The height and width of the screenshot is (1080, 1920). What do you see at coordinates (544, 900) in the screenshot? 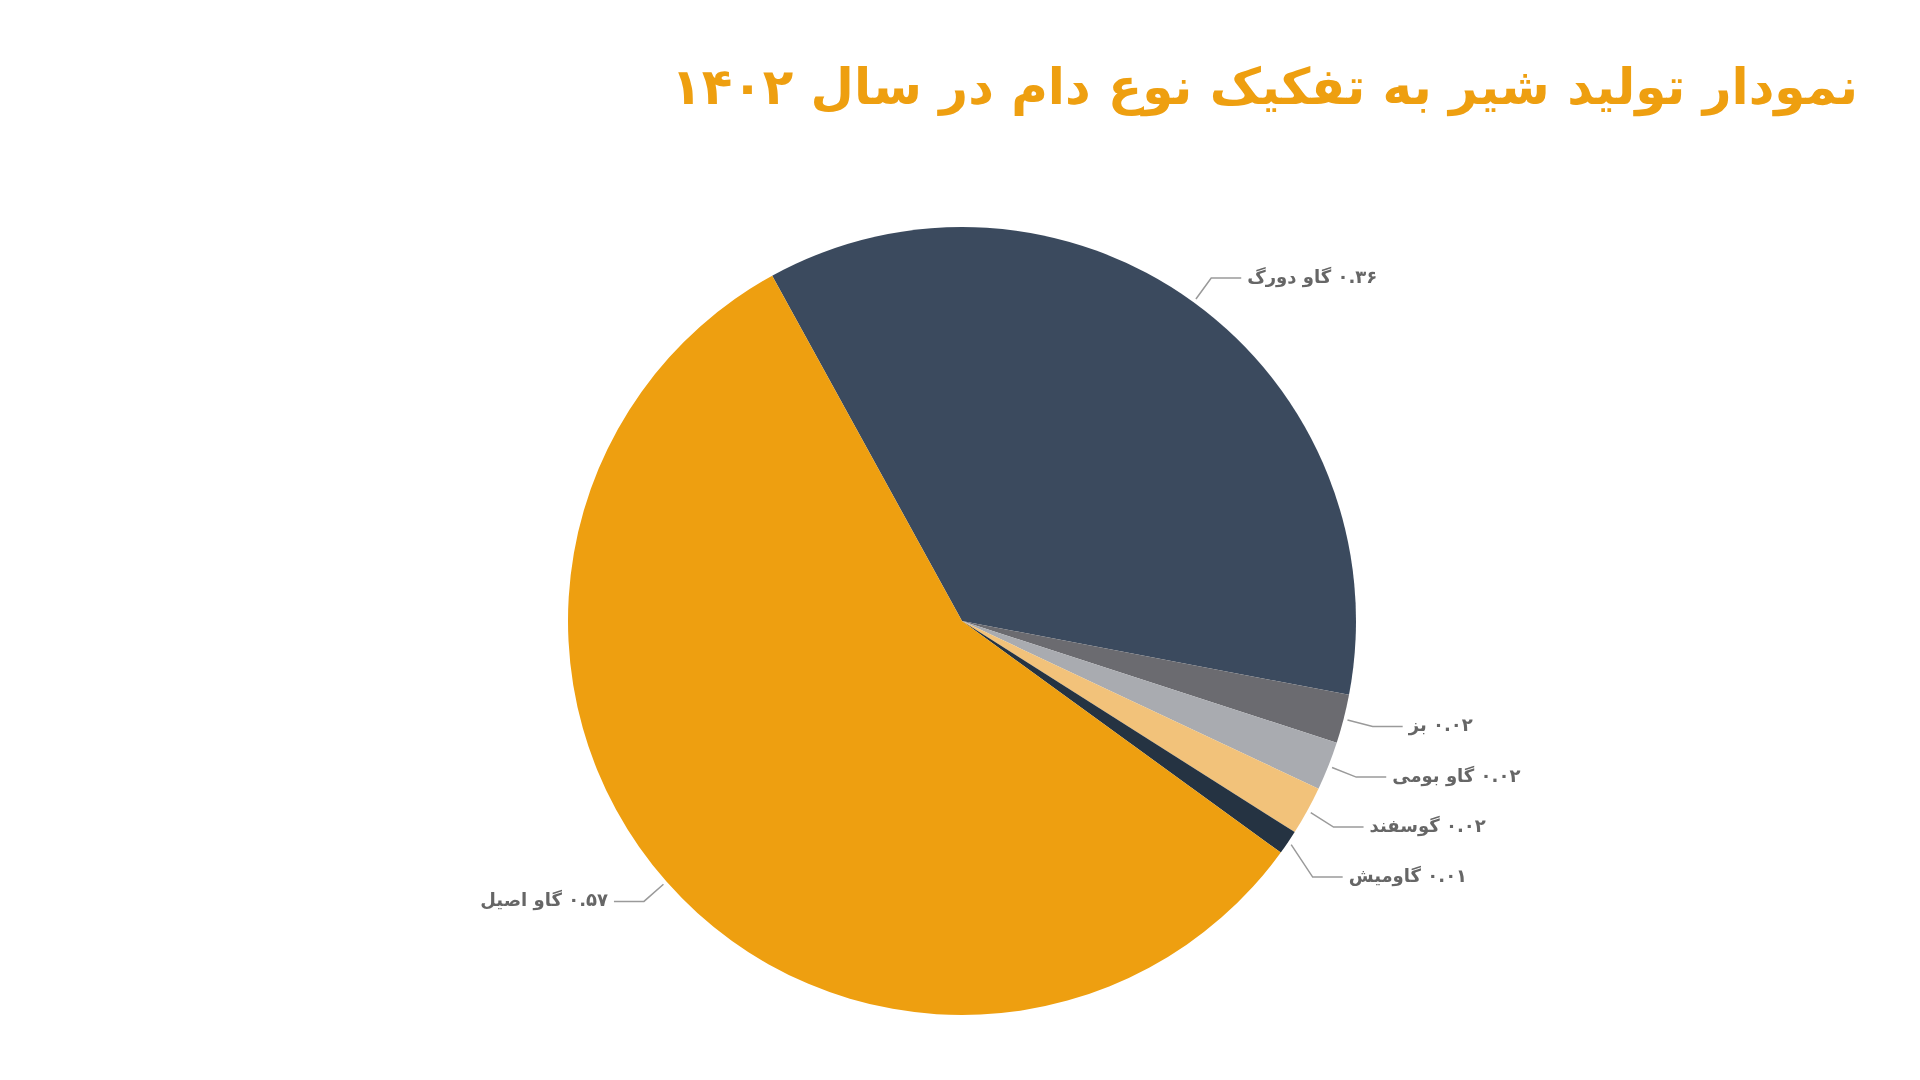
I see `slice-label: ۰.۵۷ گاو اصیل` at bounding box center [544, 900].